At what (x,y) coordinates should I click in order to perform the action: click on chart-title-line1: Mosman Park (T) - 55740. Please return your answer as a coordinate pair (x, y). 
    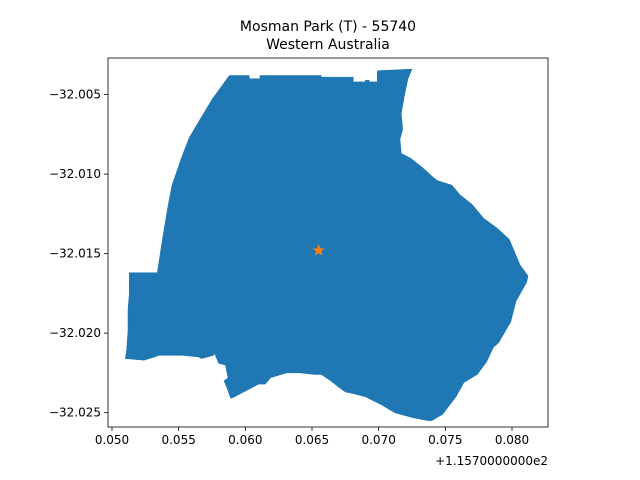
    Looking at the image, I should click on (328, 27).